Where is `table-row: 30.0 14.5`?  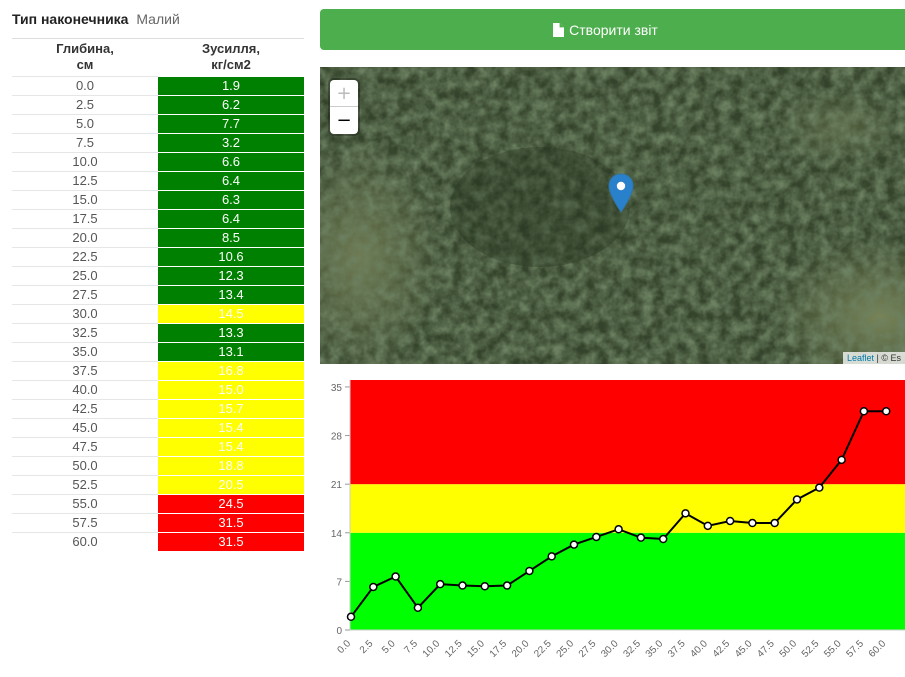
table-row: 30.0 14.5 is located at coordinates (158, 314).